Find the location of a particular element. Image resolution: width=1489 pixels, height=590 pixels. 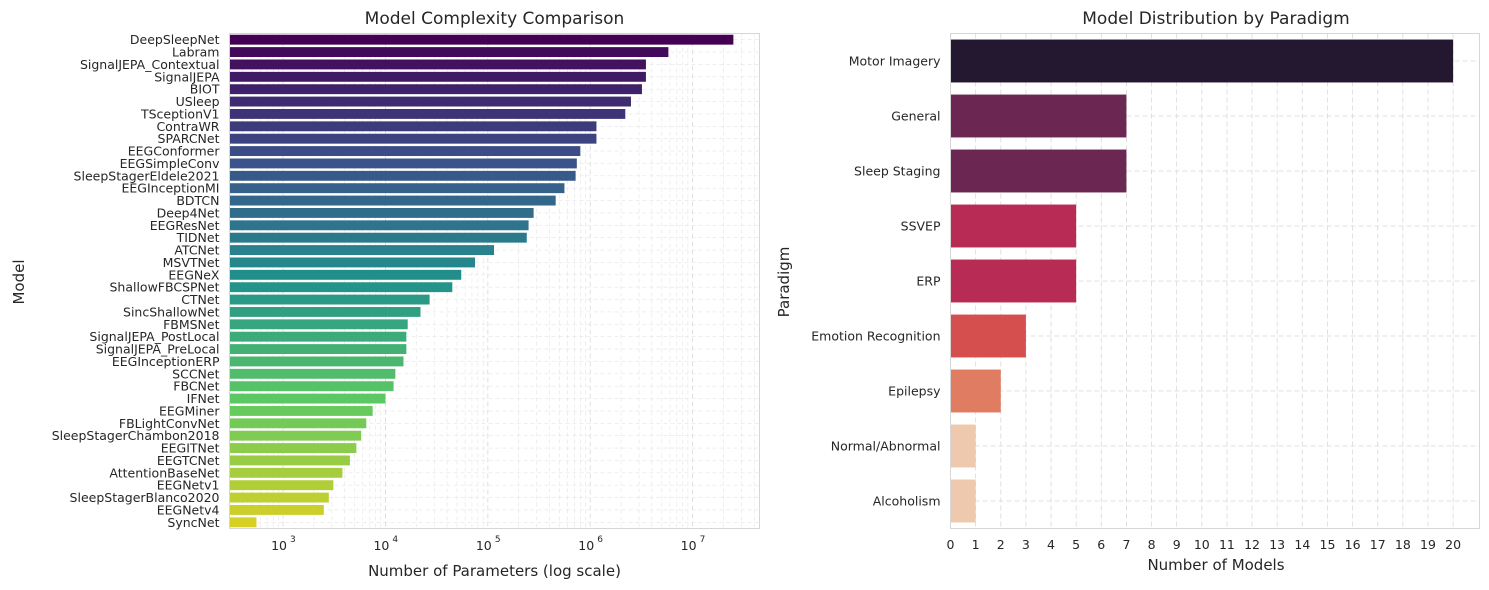

bar-eegconformer is located at coordinates (405, 151).